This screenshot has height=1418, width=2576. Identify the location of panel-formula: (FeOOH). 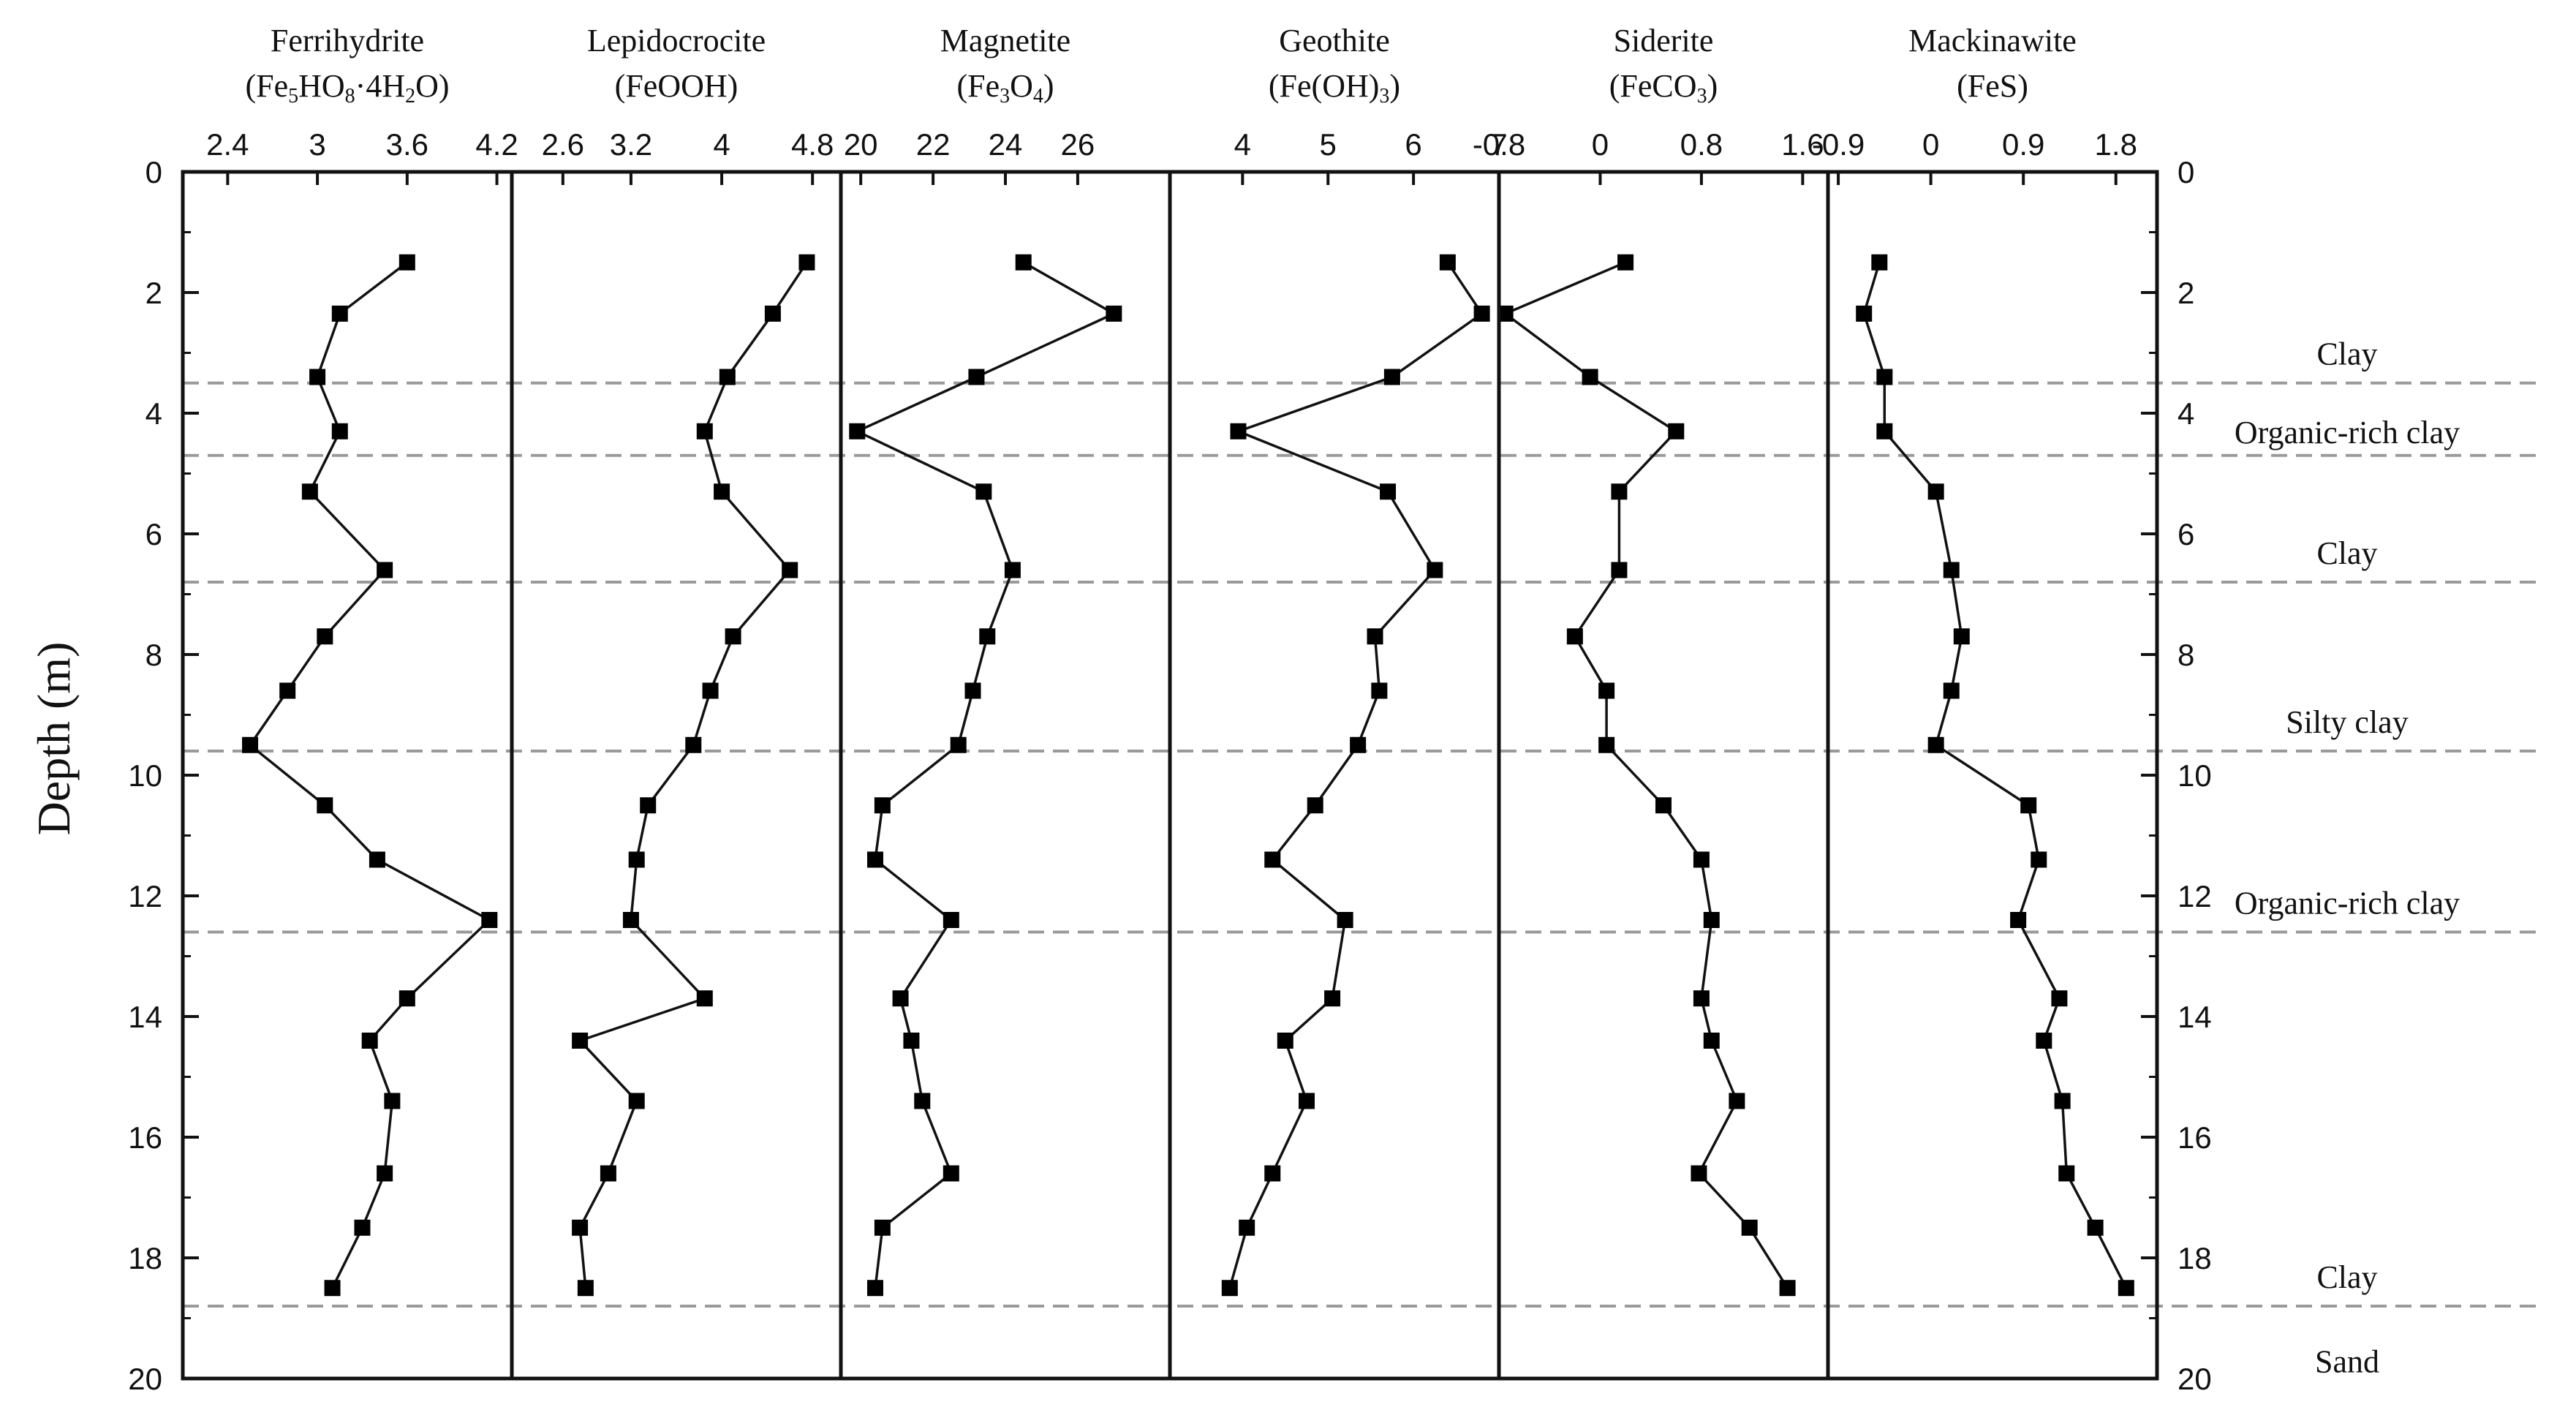
(677, 86).